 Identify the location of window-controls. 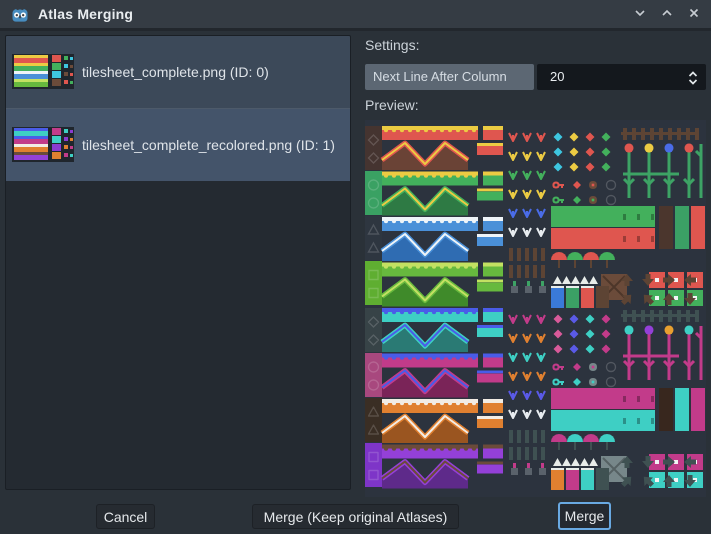
(667, 14).